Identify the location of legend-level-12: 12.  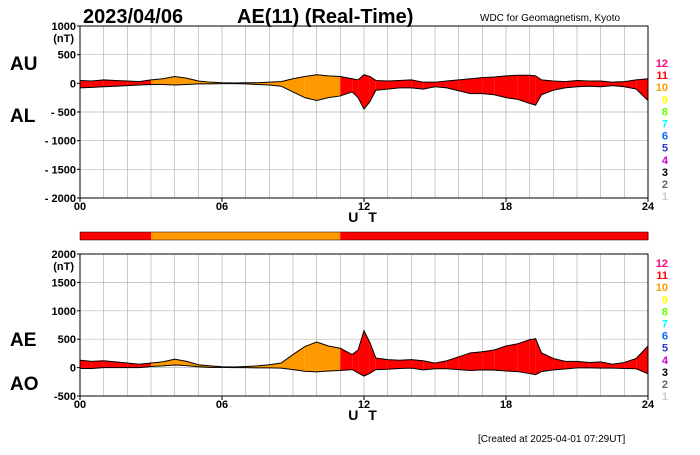
(662, 264).